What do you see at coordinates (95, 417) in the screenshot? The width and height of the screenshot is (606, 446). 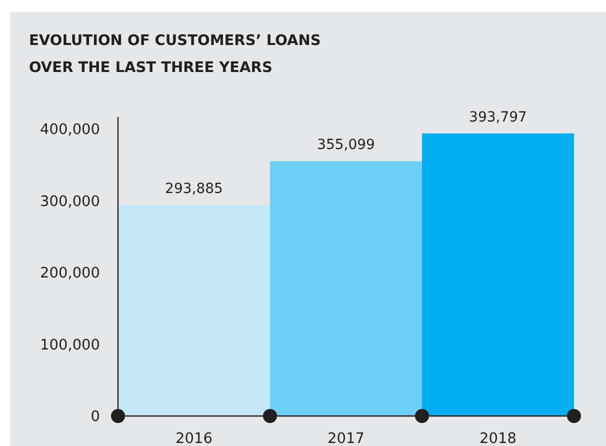 I see `y-tick-label: 0` at bounding box center [95, 417].